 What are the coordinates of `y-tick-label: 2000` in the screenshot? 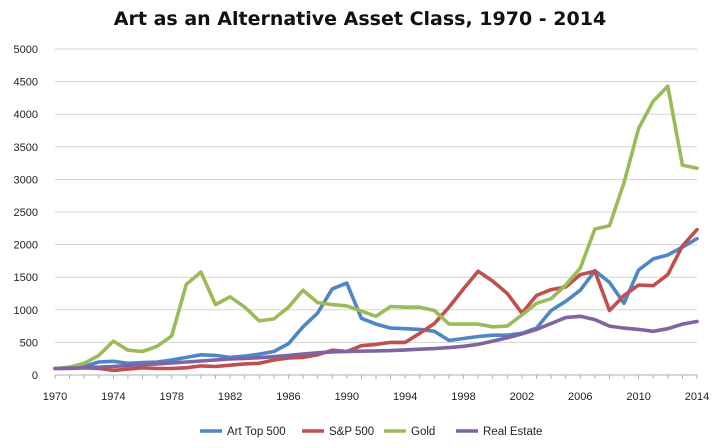 It's located at (26, 246).